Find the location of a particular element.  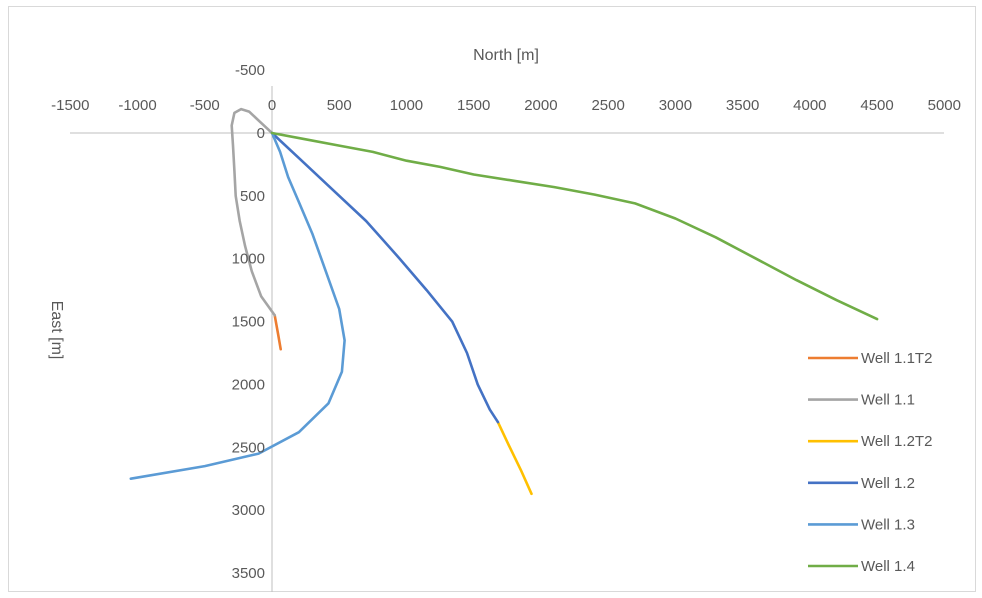

y-tick-label: 0 is located at coordinates (261, 133).